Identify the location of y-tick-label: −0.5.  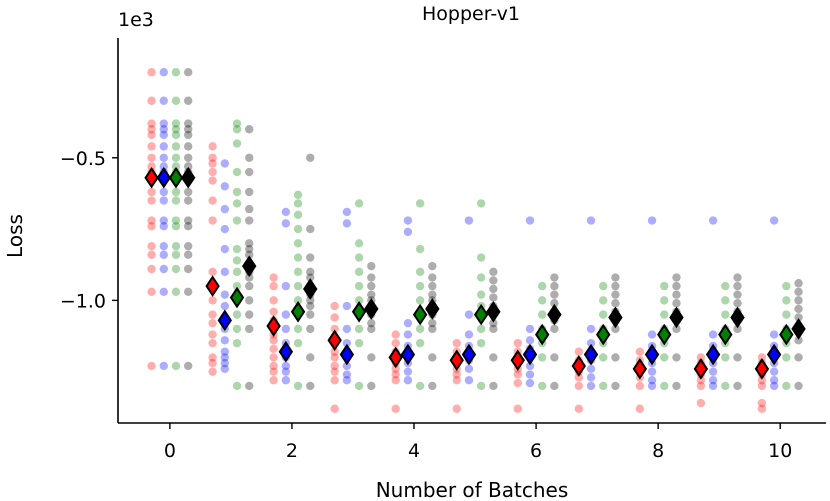
(83, 159).